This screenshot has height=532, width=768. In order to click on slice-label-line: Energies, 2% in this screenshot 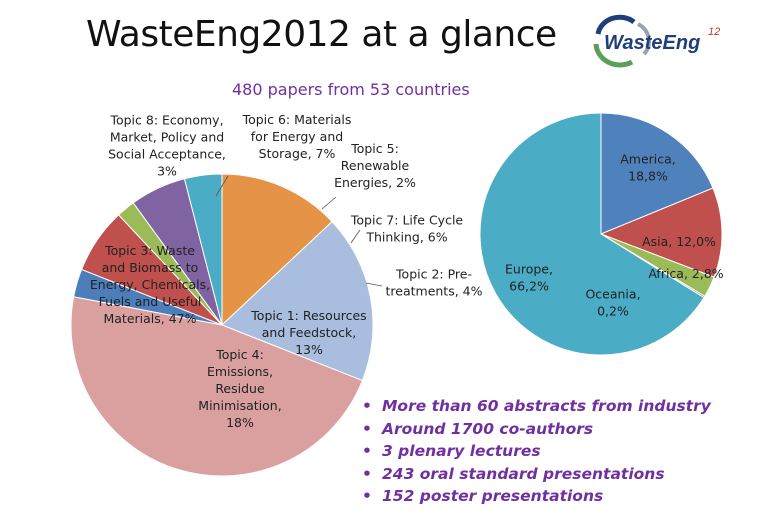, I will do `click(375, 182)`.